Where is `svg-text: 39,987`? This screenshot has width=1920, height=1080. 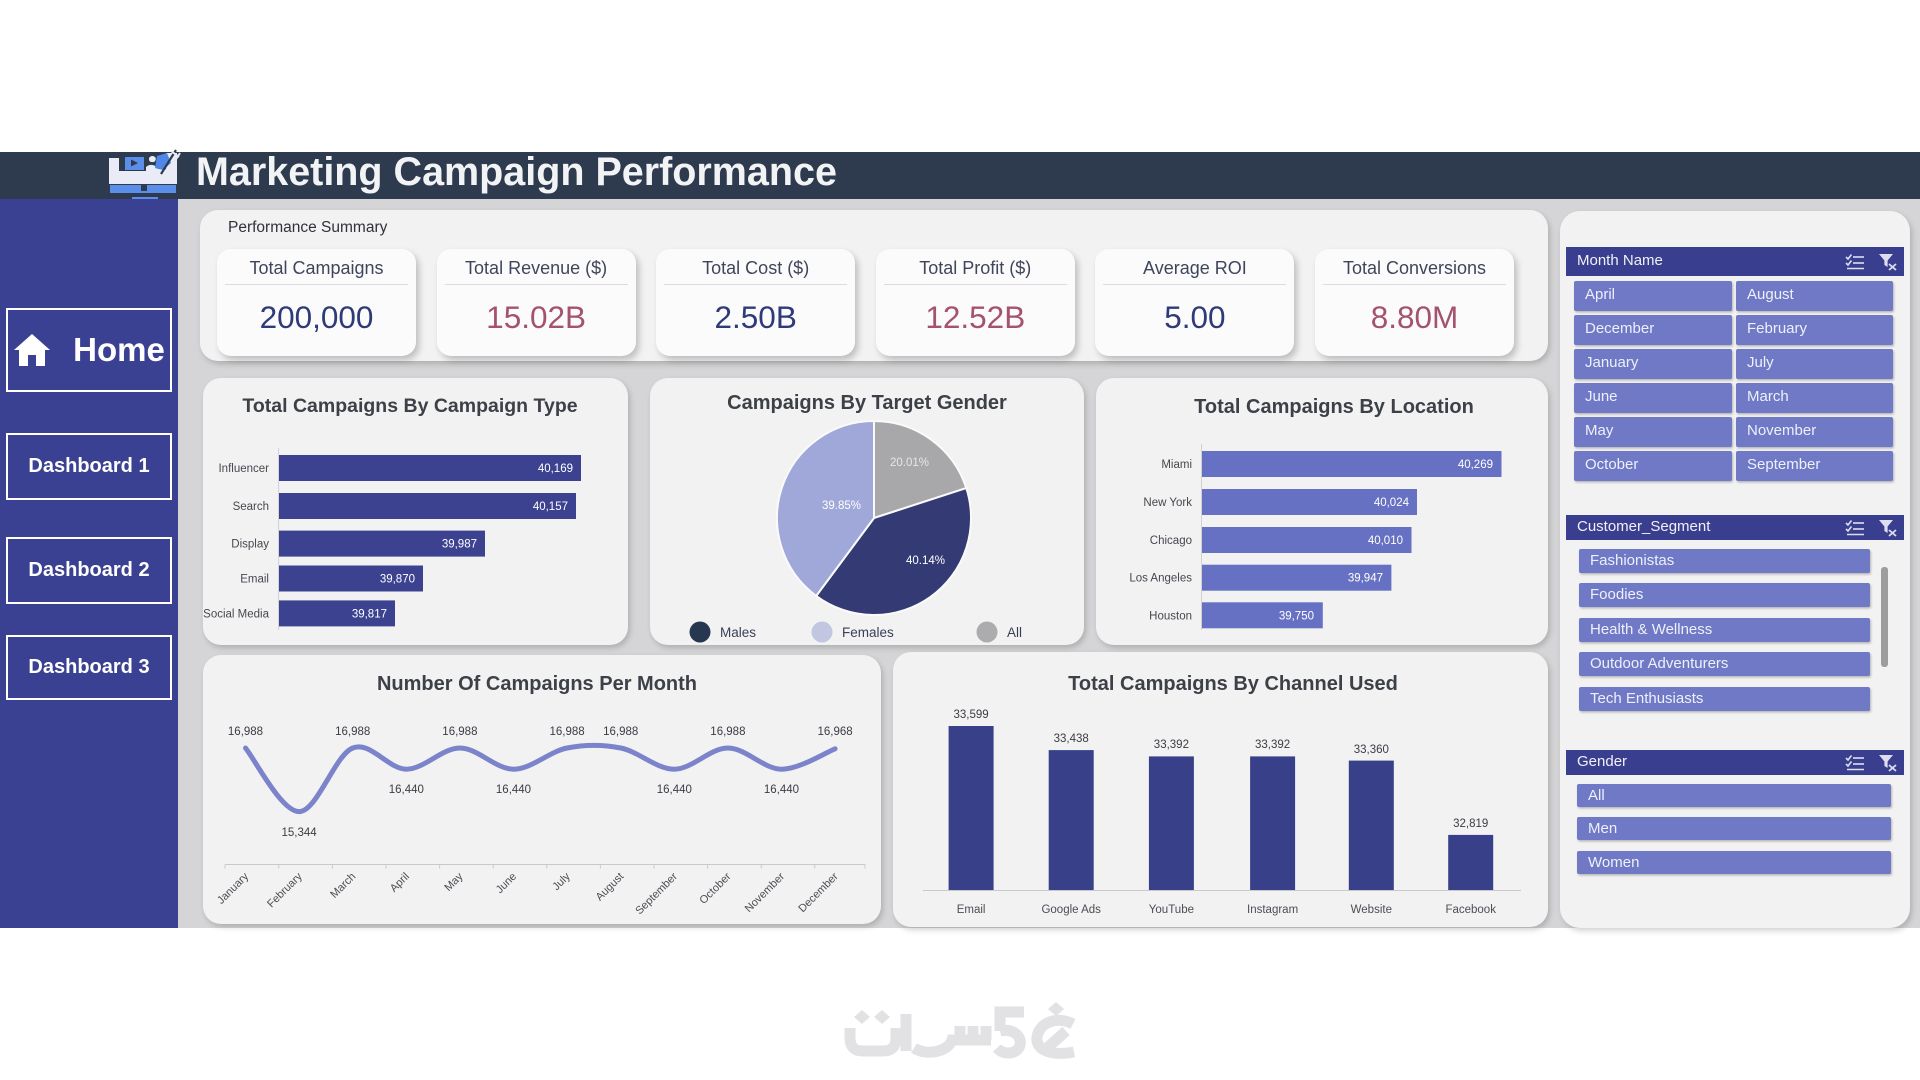
svg-text: 39,987 is located at coordinates (459, 545).